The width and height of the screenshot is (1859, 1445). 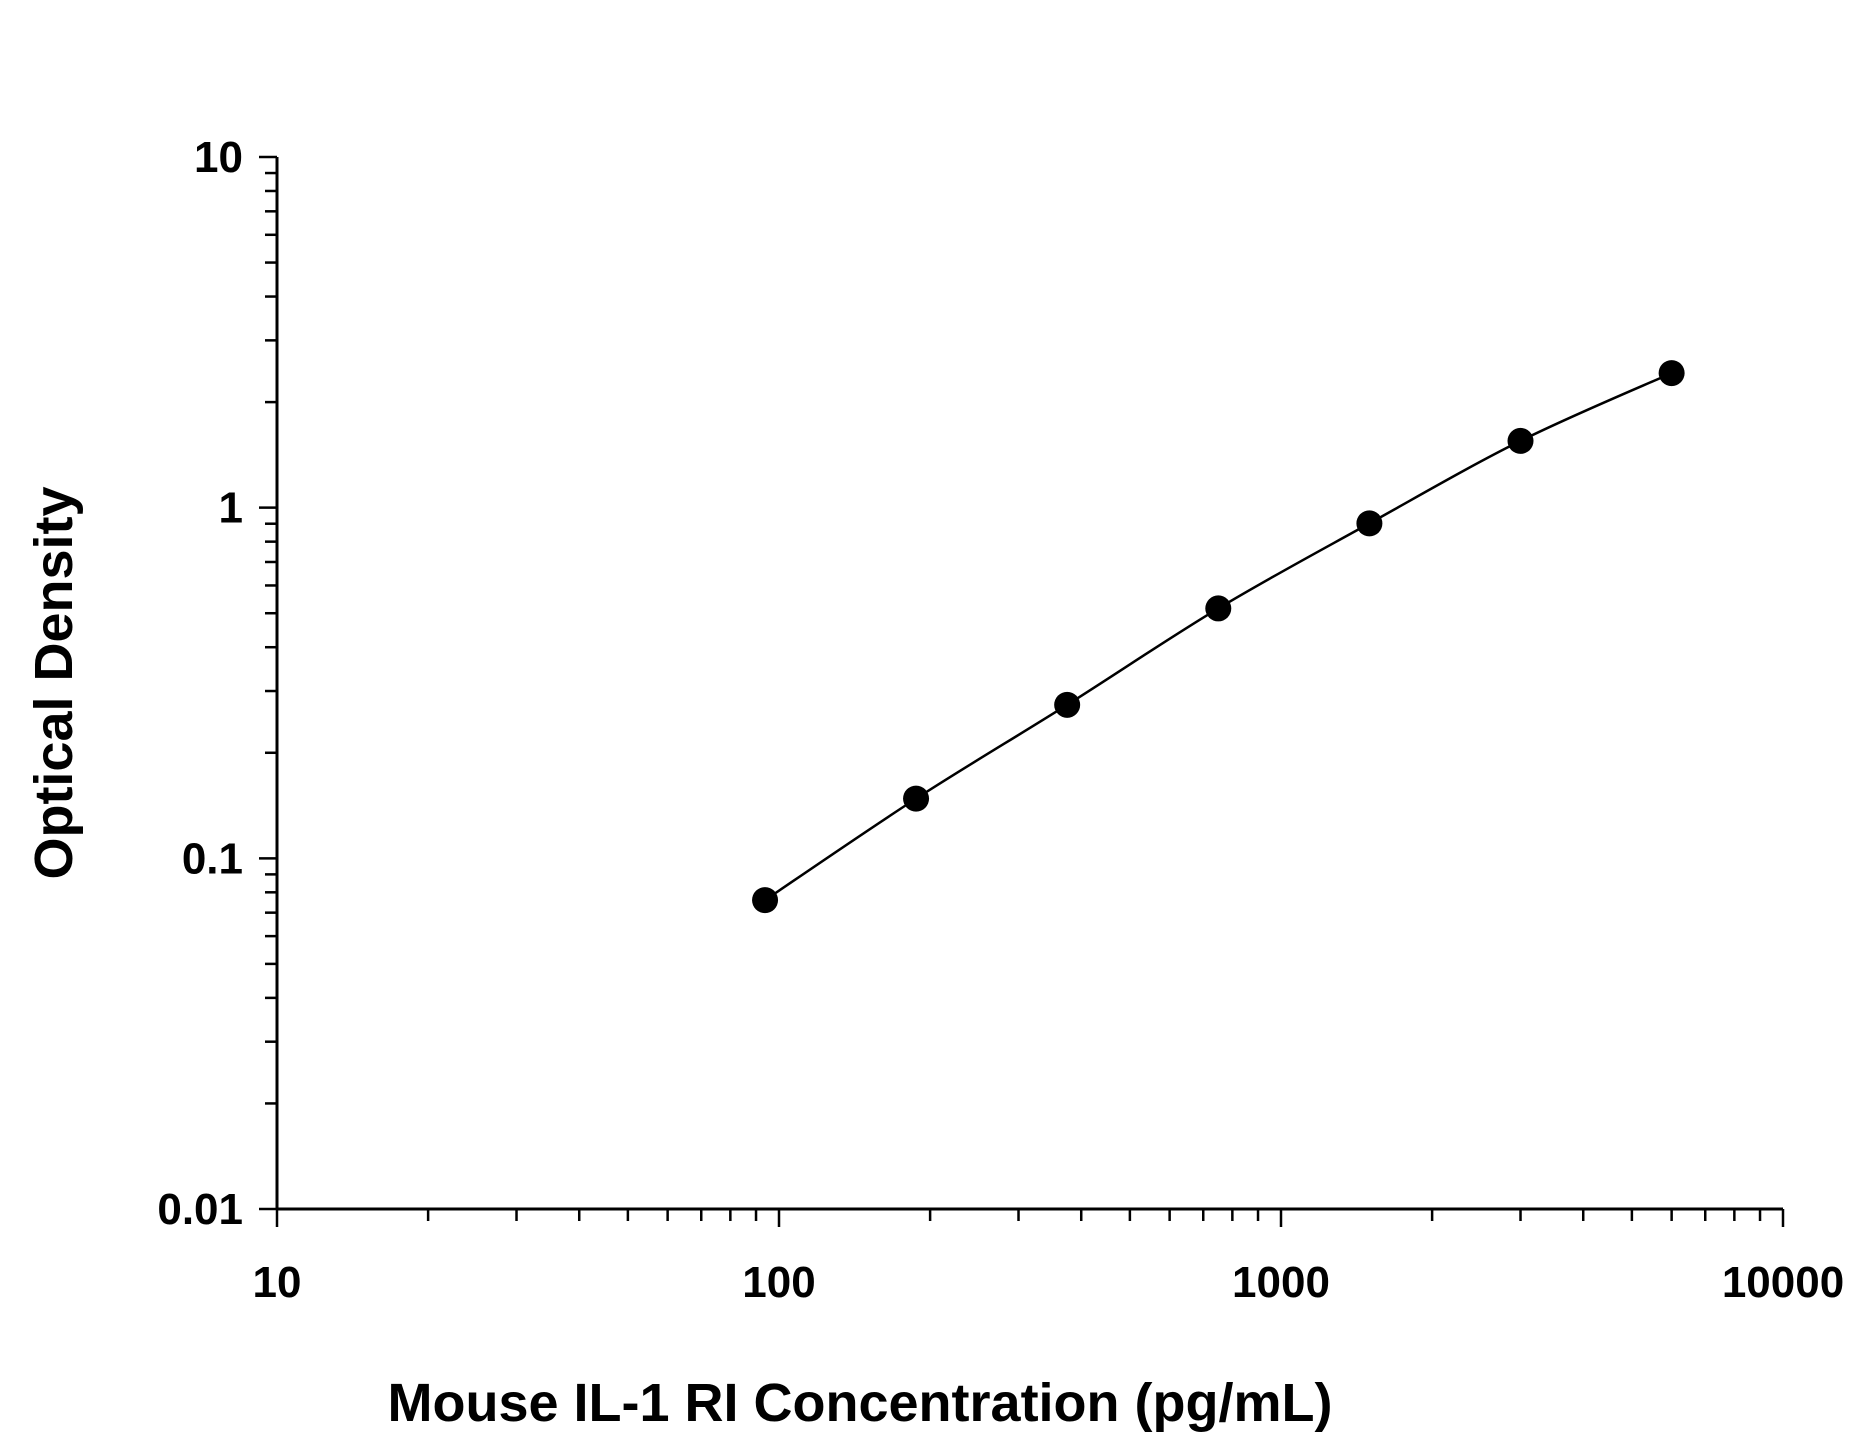 I want to click on y-axis-tick-labels: 0.01 0.1 1 10, so click(x=200, y=683).